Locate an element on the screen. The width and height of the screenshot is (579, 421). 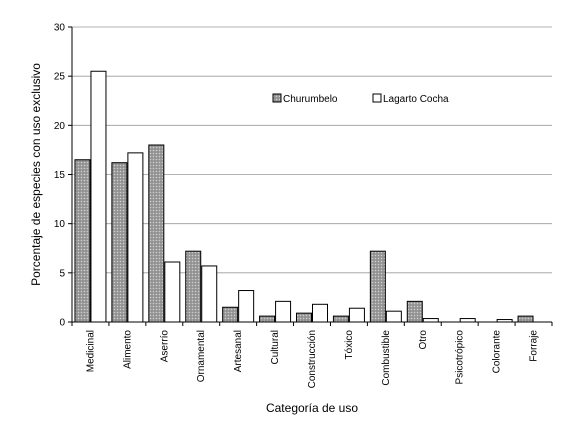
bar-churumbelo-otro is located at coordinates (414, 311).